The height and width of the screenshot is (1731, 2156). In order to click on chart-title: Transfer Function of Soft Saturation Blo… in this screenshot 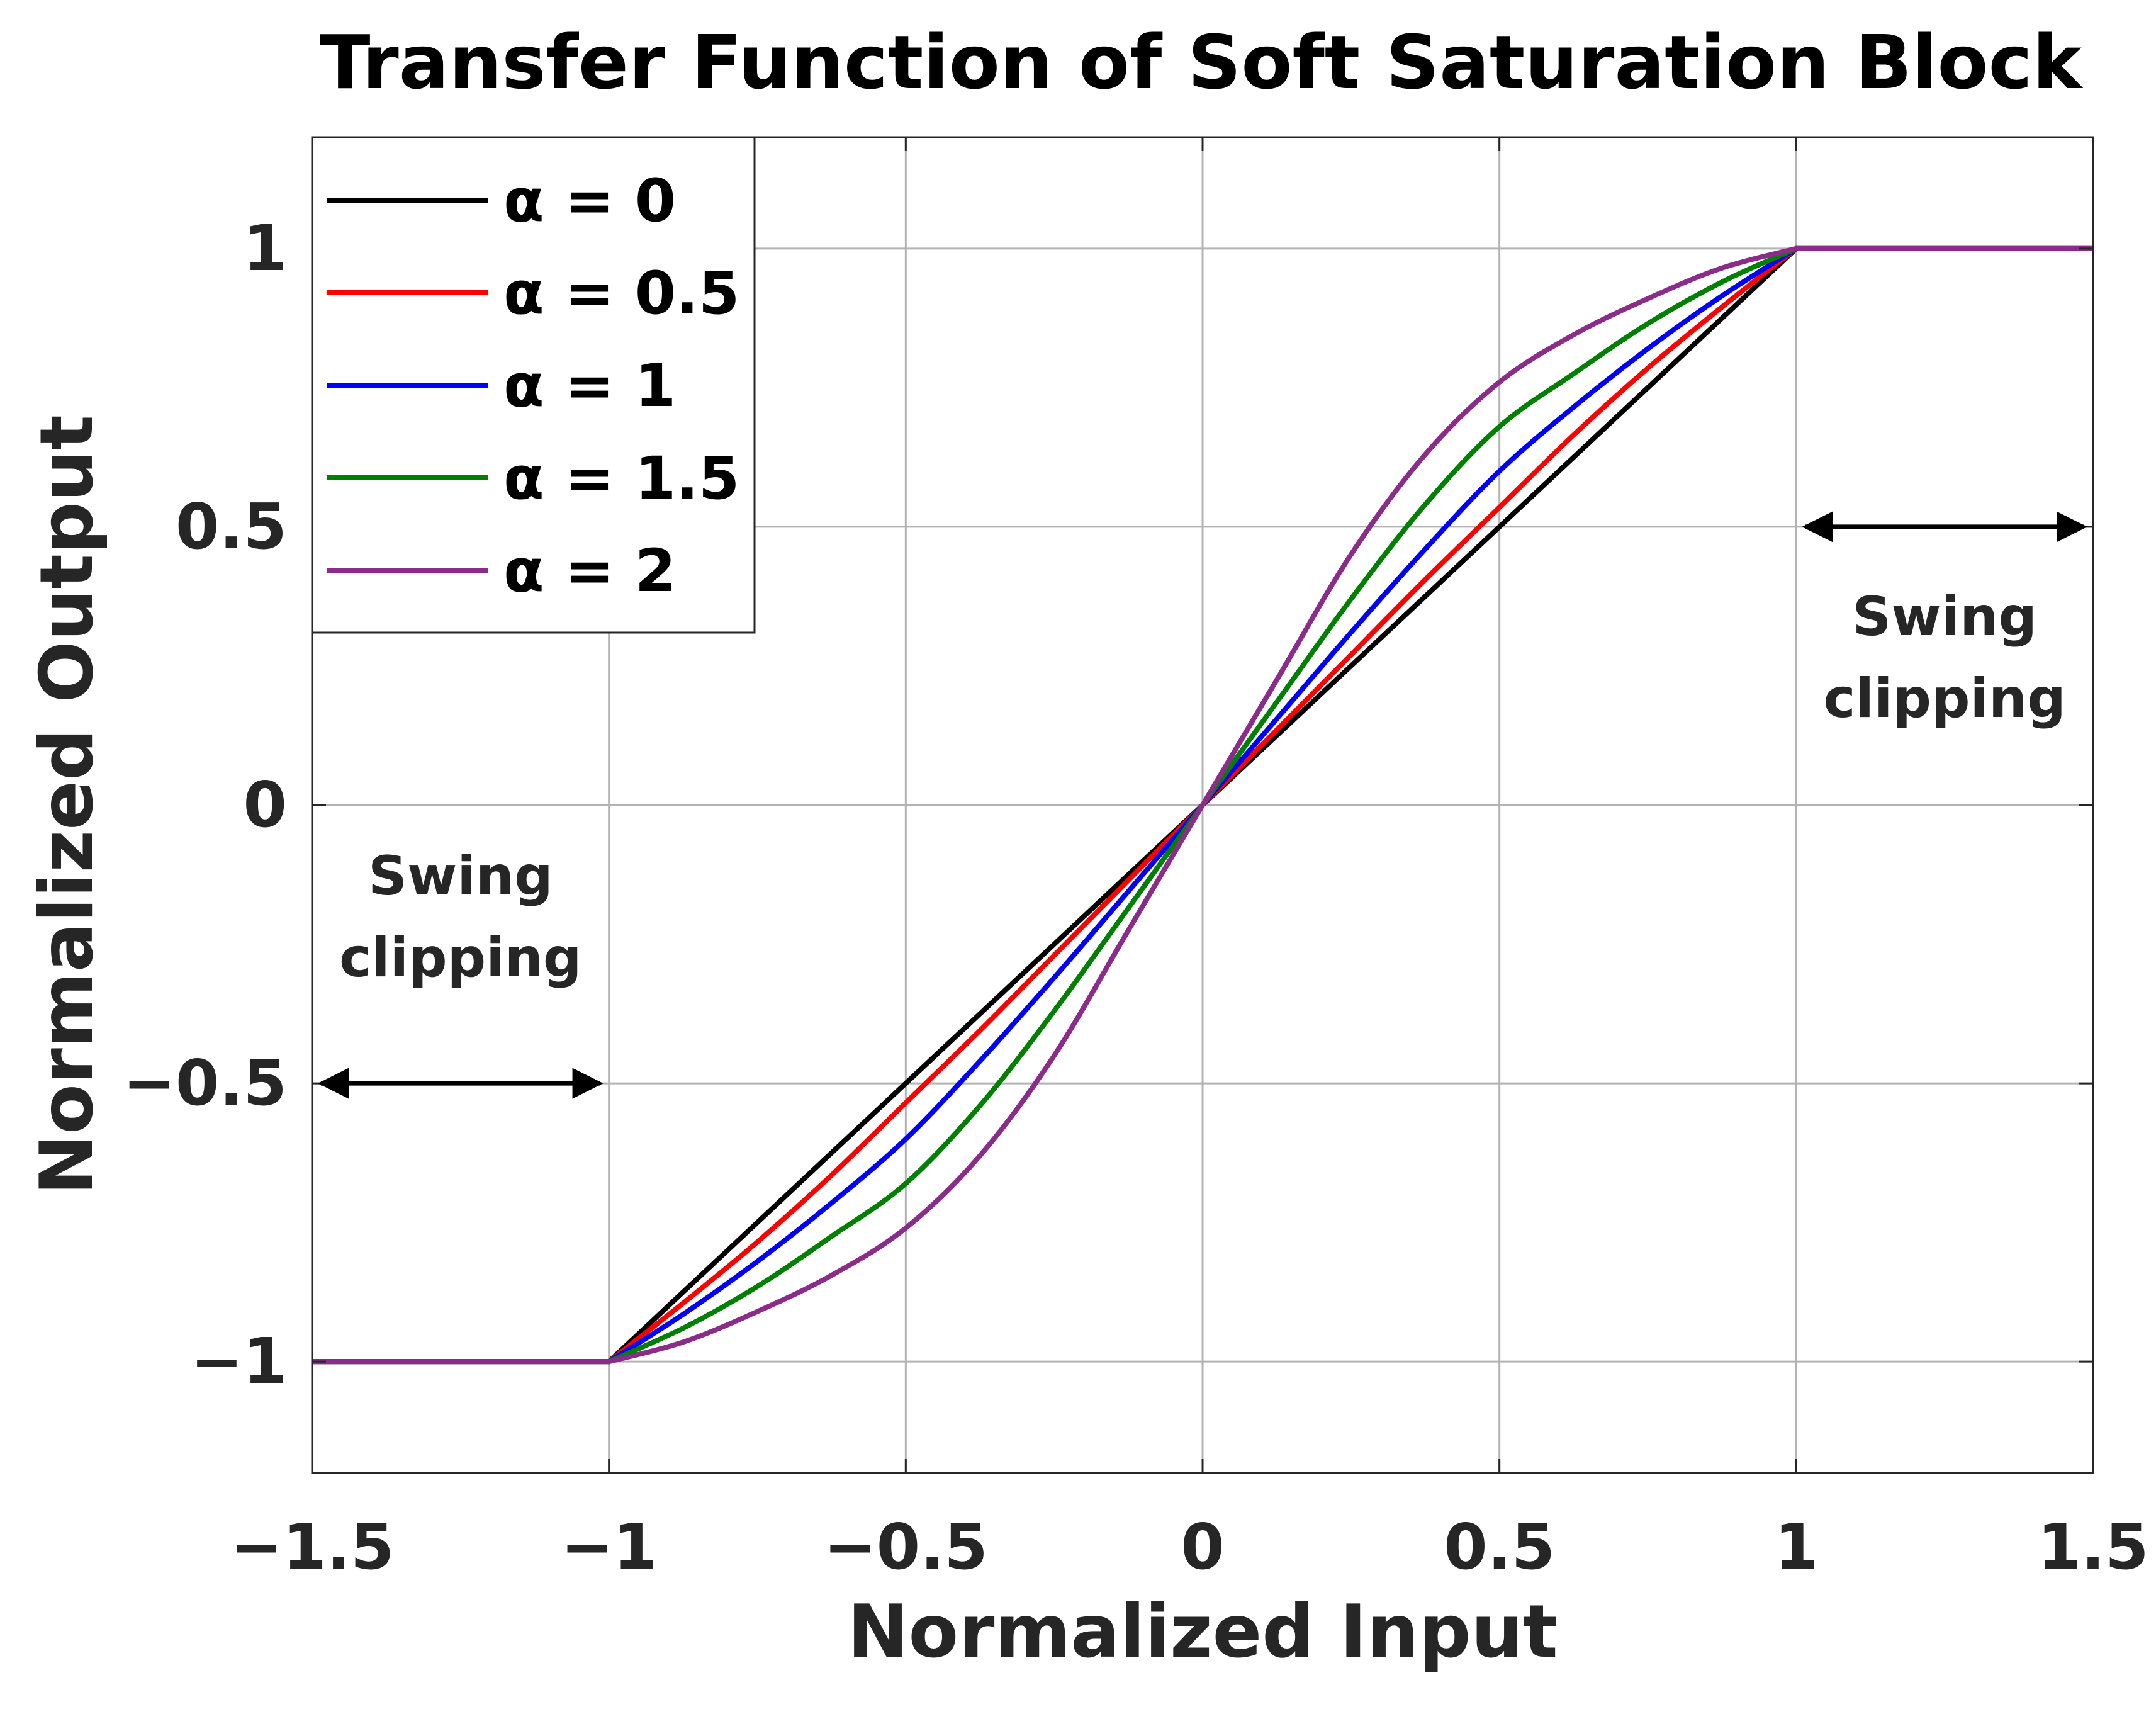, I will do `click(1202, 63)`.